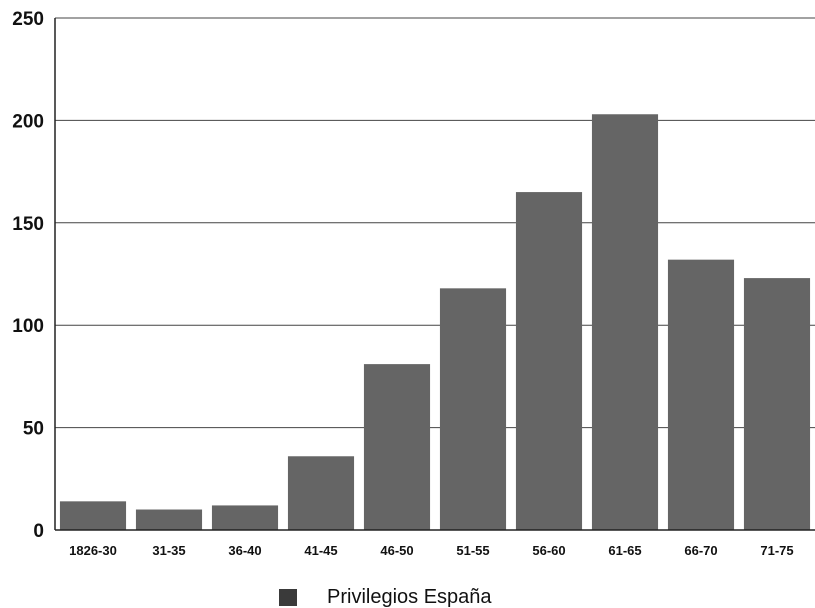 Image resolution: width=815 pixels, height=608 pixels. Describe the element at coordinates (93, 550) in the screenshot. I see `x-tick-label: 1826-30` at that location.